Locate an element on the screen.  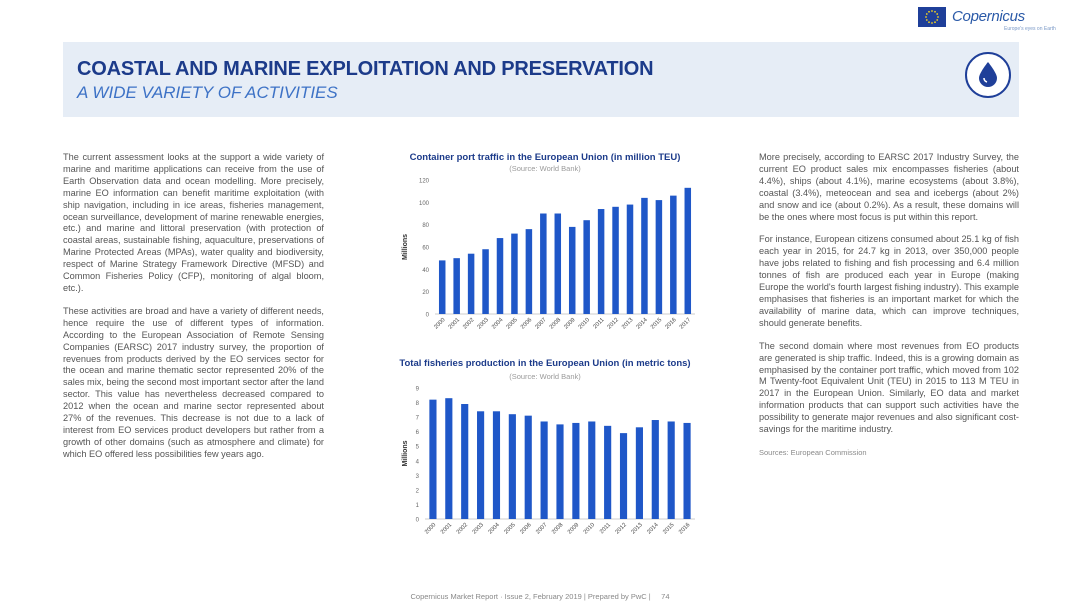
x-tick-label: 2003 is located at coordinates (483, 323).